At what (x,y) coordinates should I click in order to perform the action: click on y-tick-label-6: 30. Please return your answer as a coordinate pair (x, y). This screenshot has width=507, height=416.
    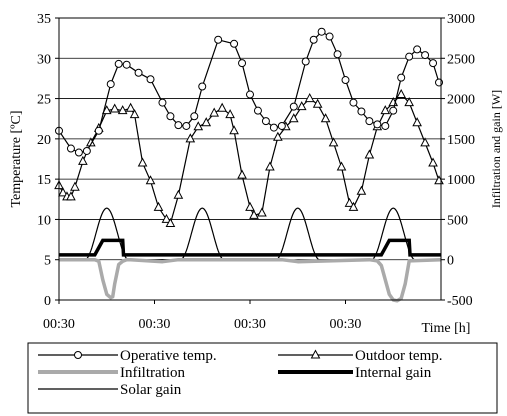
    Looking at the image, I should click on (44, 59).